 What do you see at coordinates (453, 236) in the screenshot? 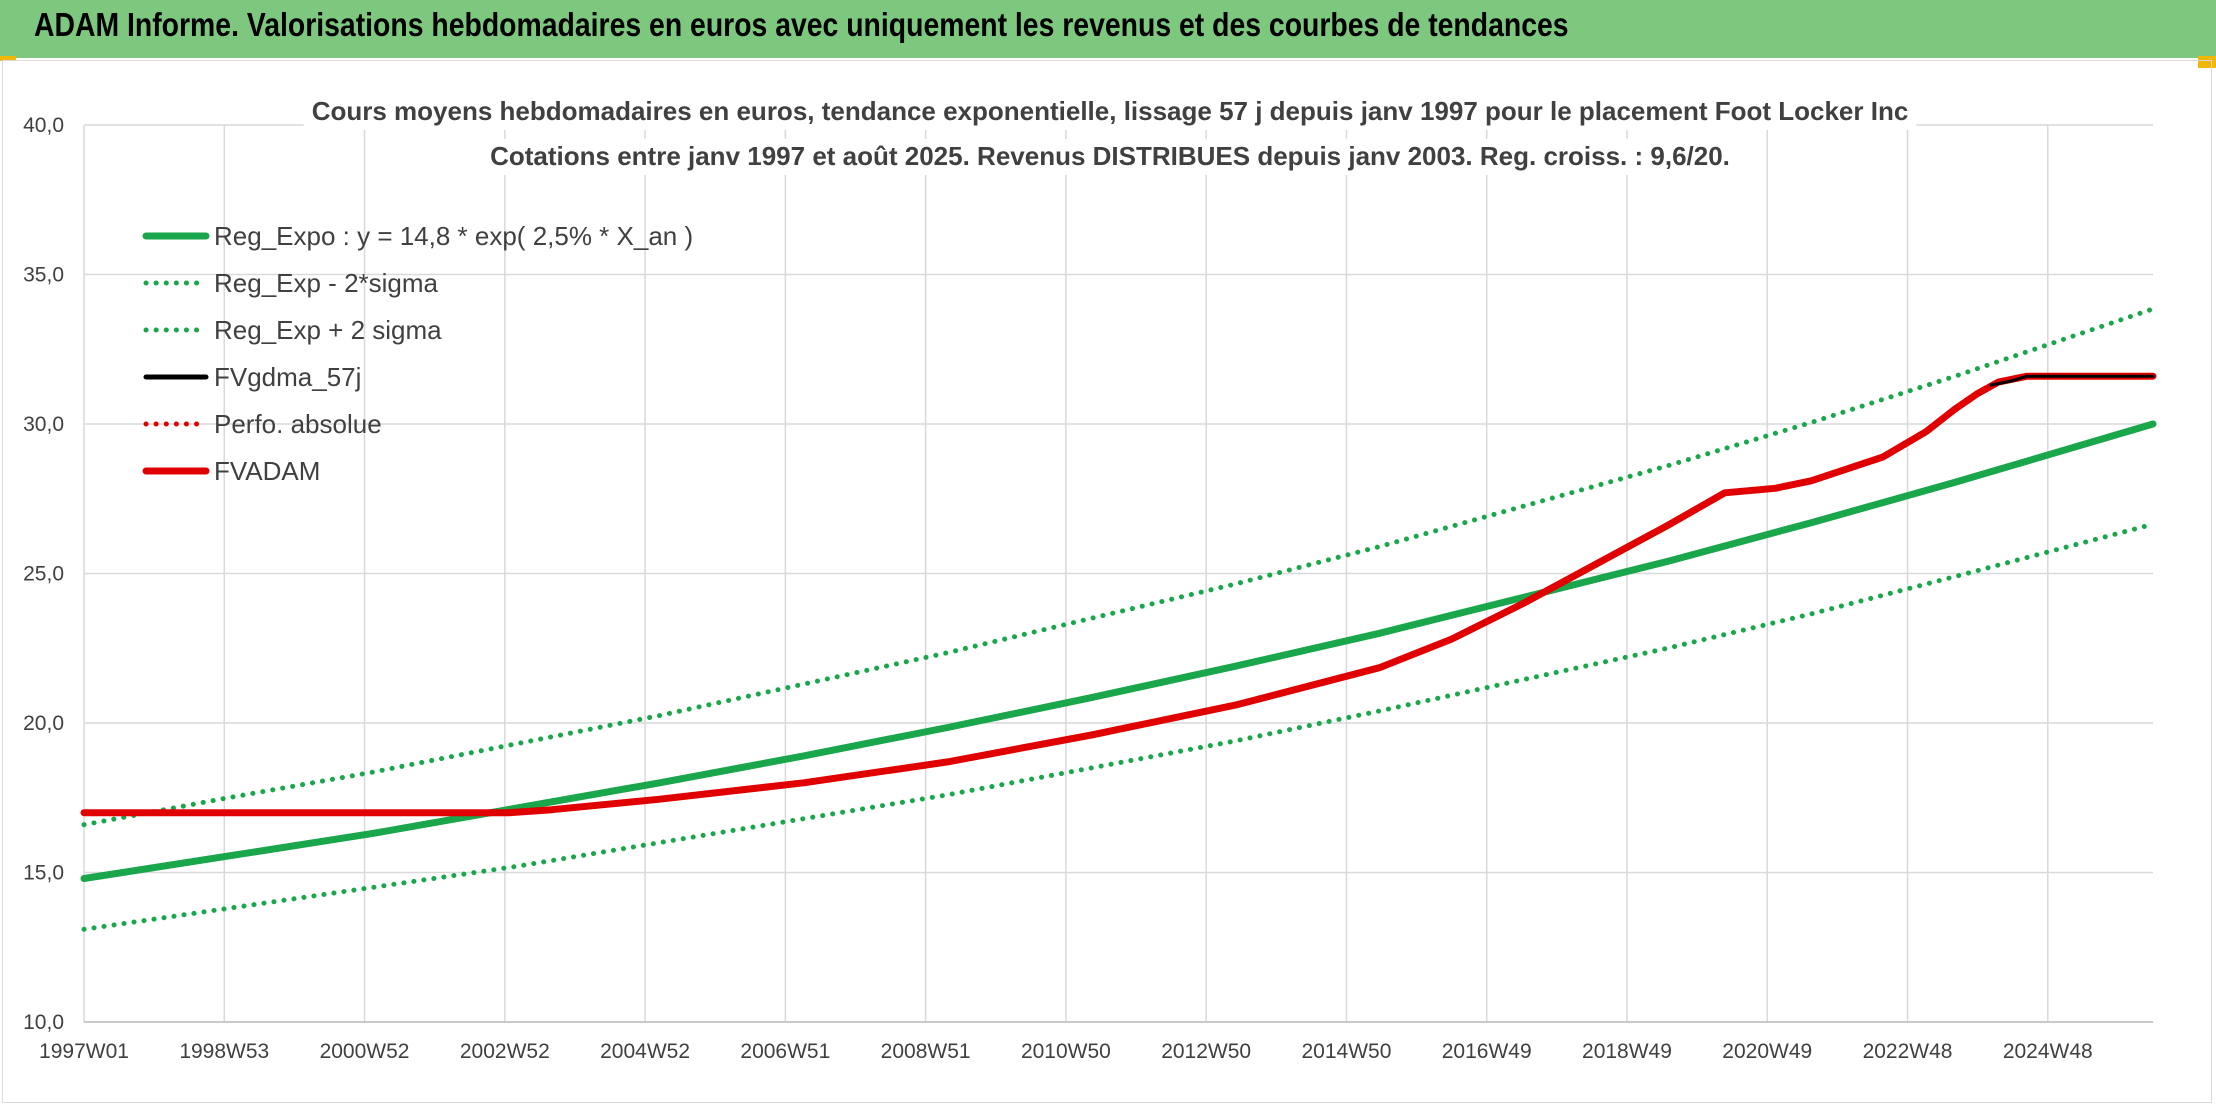
I see `legend-entry: Reg_Expo : y = 14,8 * exp( 2,5% * X_an )` at bounding box center [453, 236].